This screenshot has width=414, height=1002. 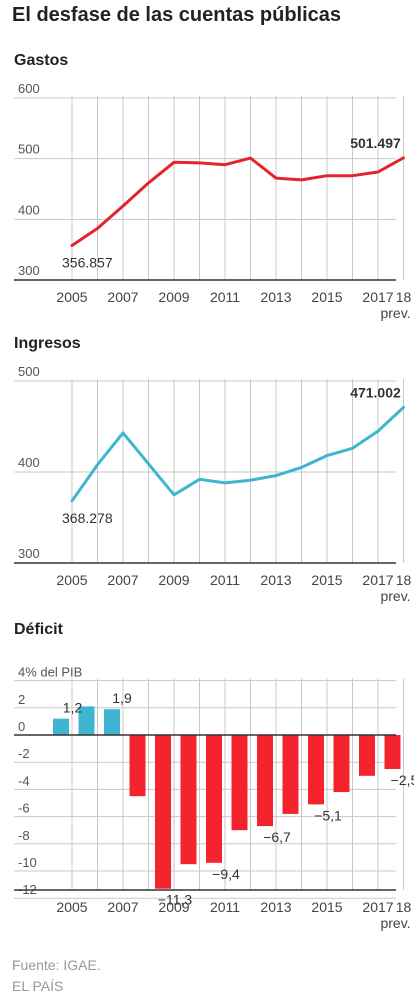 I want to click on gastos-y-tick-label: 600, so click(x=29, y=88).